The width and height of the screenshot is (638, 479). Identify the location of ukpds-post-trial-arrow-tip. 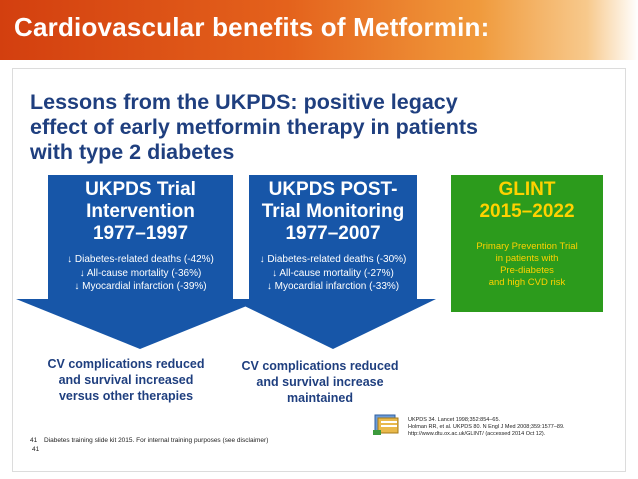
(333, 324).